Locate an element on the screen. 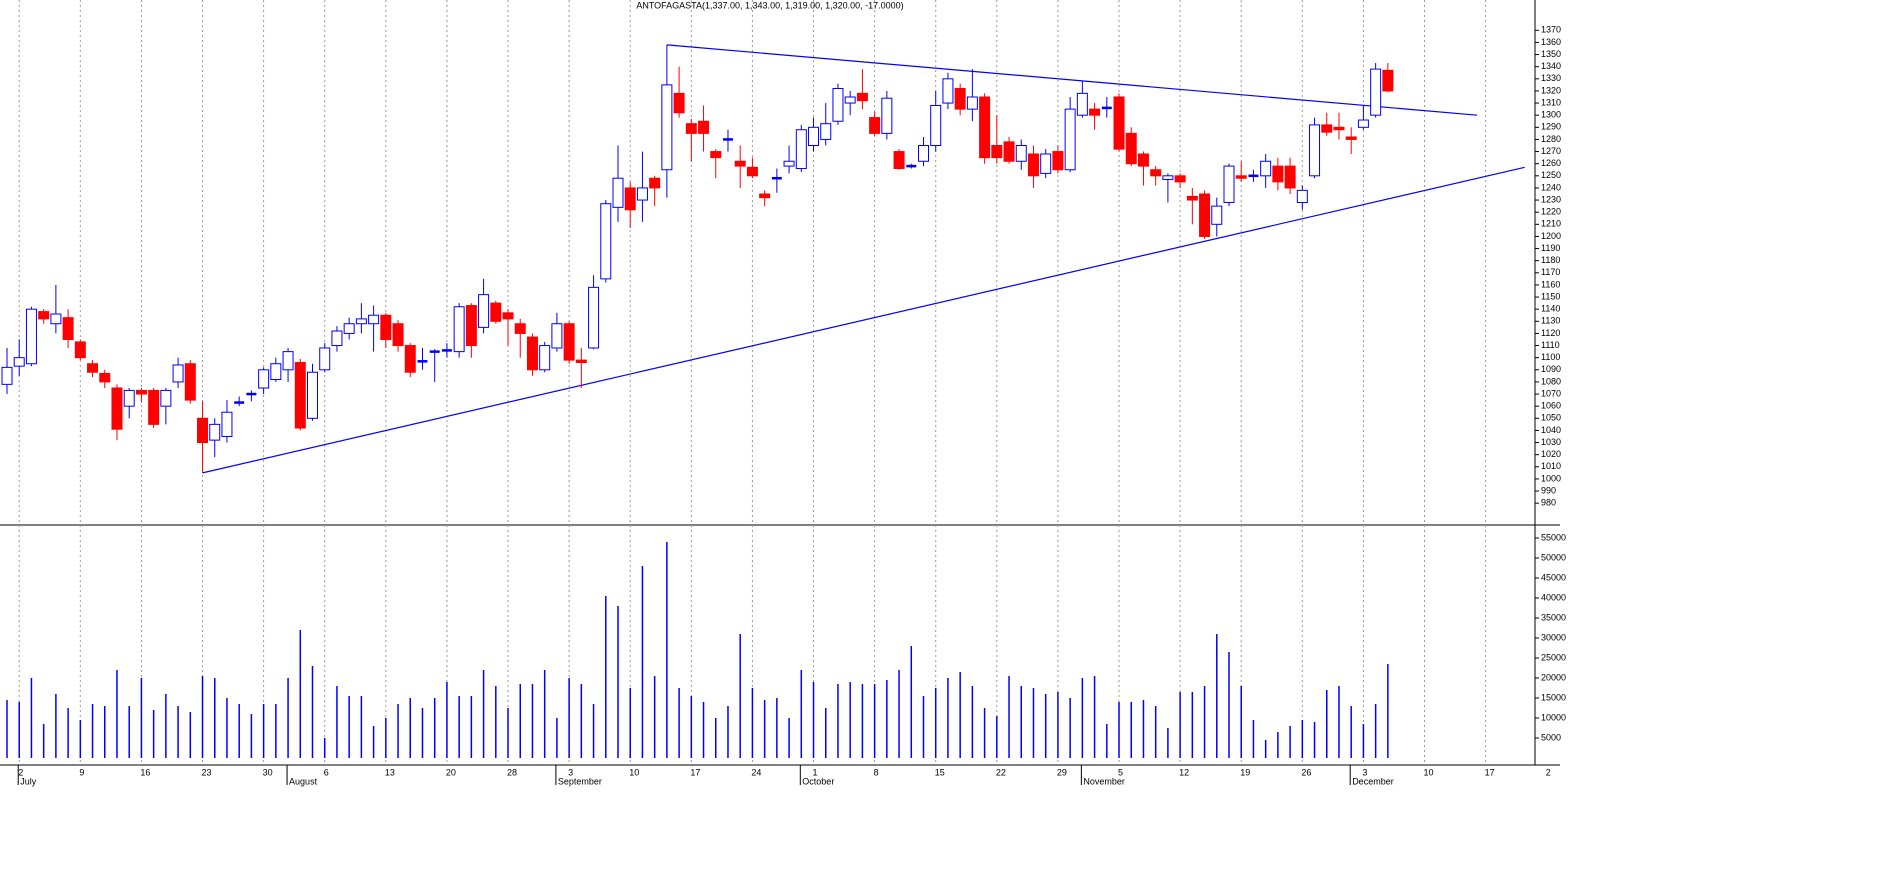  x-tick-label: 29 is located at coordinates (1062, 772).